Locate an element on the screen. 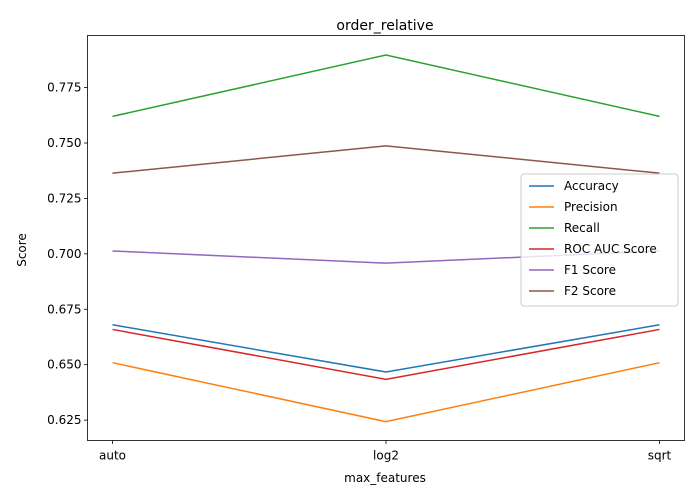  legend-label: F1 Score is located at coordinates (590, 270).